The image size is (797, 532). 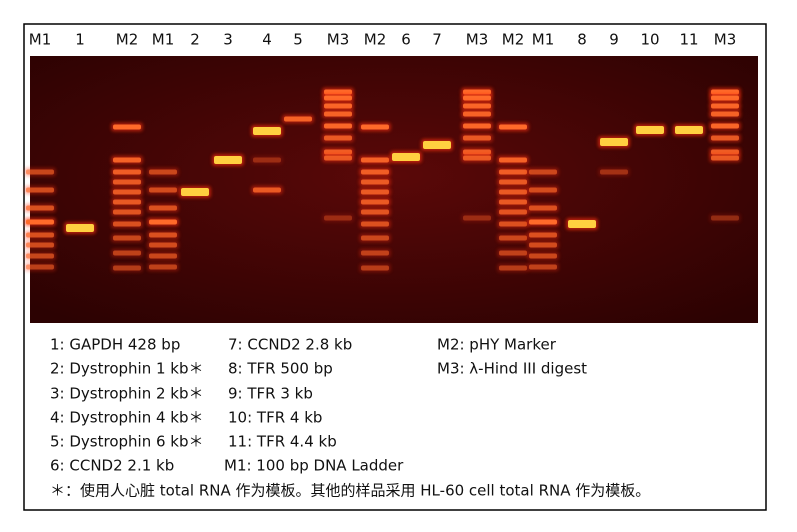 I want to click on legend-item: M3: λ-Hind III digest, so click(x=512, y=369).